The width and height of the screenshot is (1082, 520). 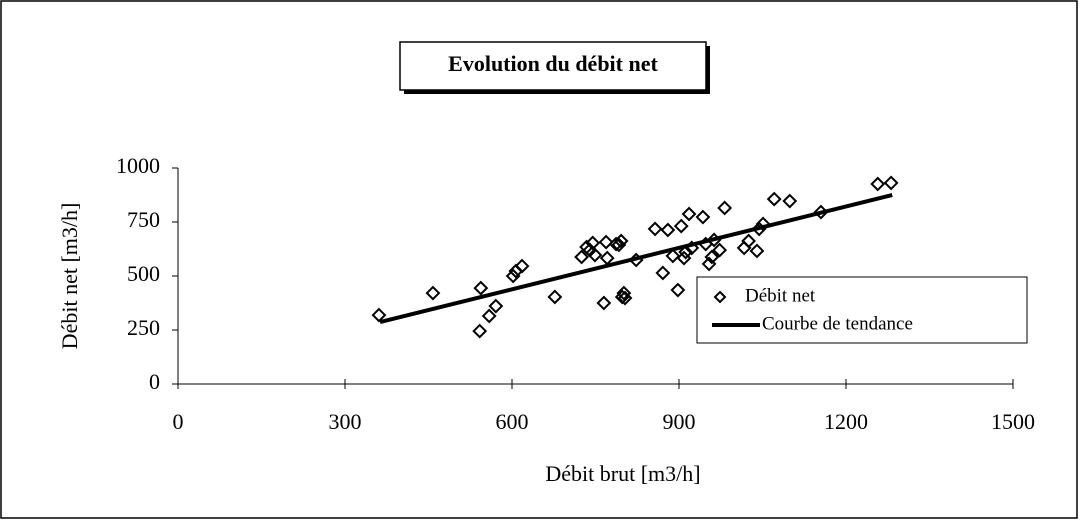 What do you see at coordinates (178, 421) in the screenshot?
I see `x-tick-label: 0` at bounding box center [178, 421].